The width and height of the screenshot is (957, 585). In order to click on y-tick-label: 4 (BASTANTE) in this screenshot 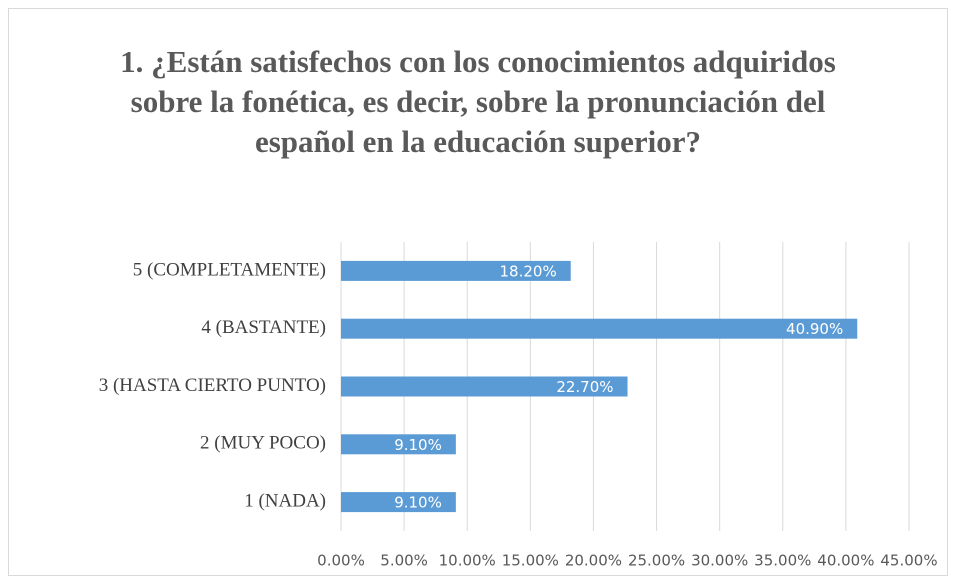, I will do `click(263, 327)`.